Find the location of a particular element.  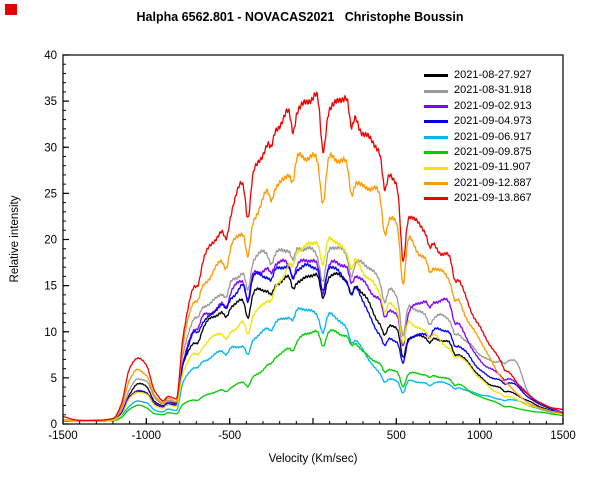

y-tick-label: 0 is located at coordinates (54, 425).